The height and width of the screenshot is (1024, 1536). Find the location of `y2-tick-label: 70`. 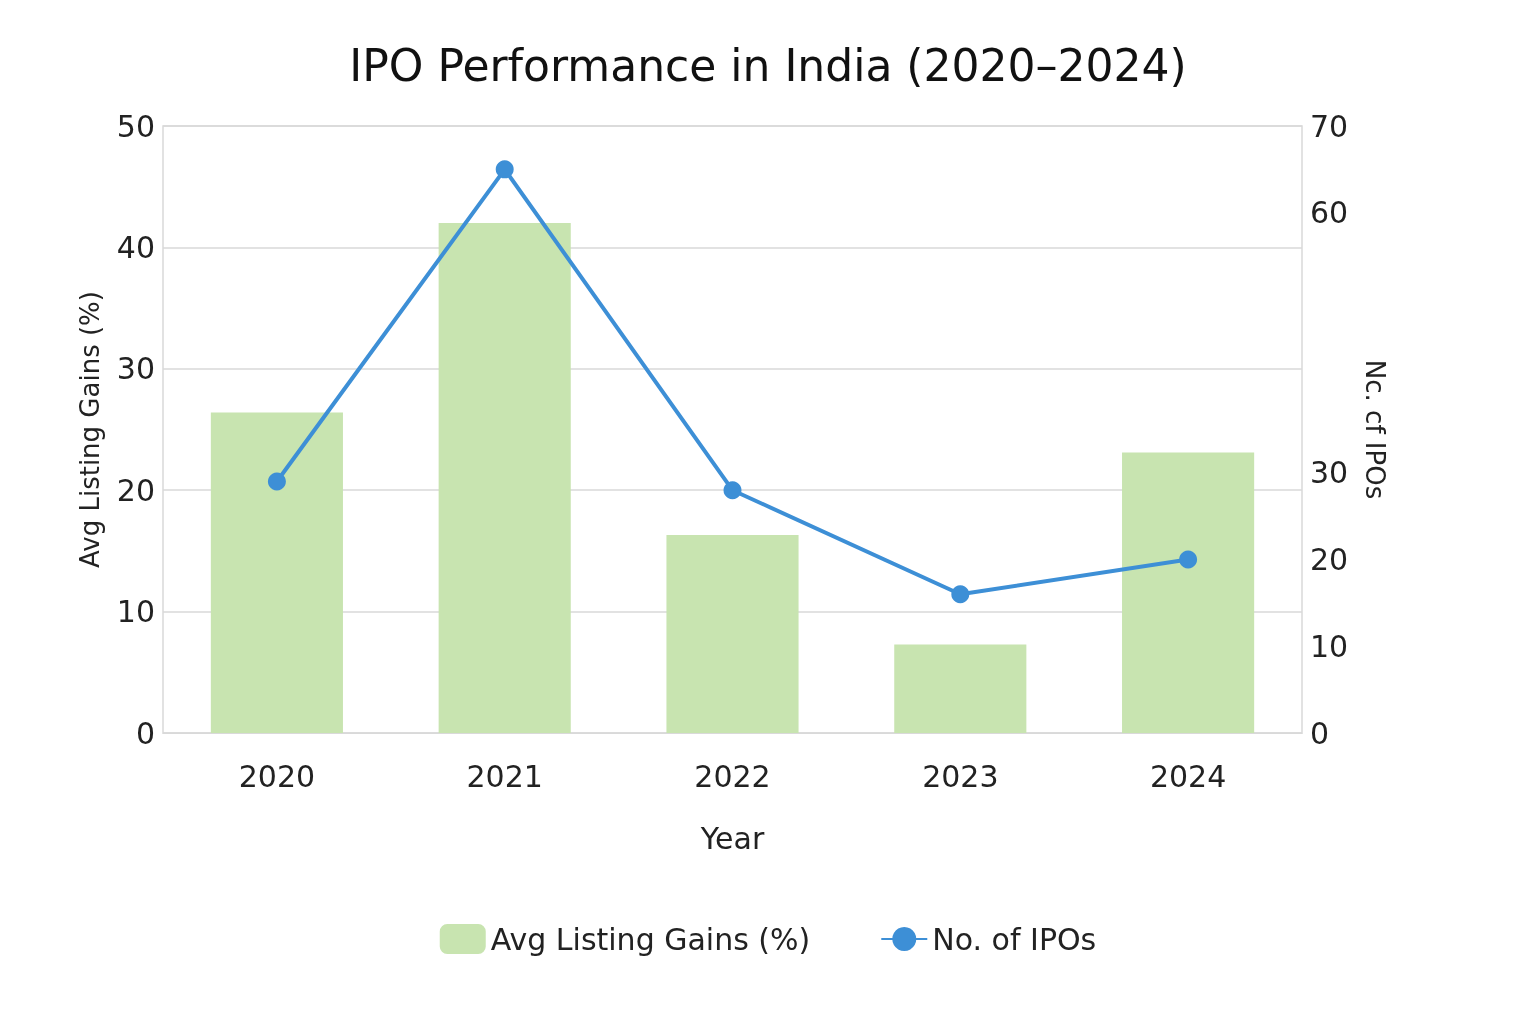

y2-tick-label: 70 is located at coordinates (1329, 126).